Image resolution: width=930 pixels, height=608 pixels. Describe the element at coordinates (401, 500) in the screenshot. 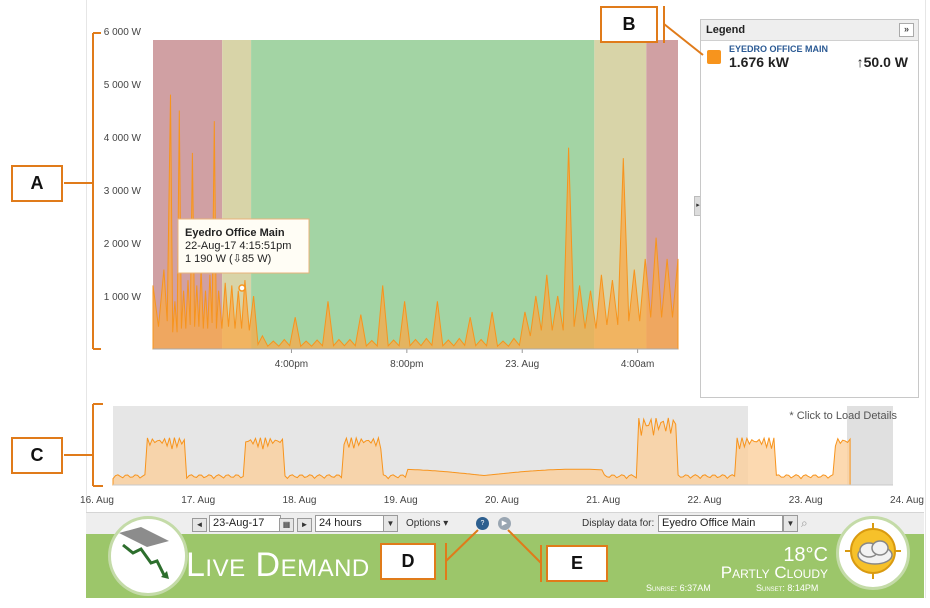

I see `navigator-tick-label: 19. Aug` at that location.